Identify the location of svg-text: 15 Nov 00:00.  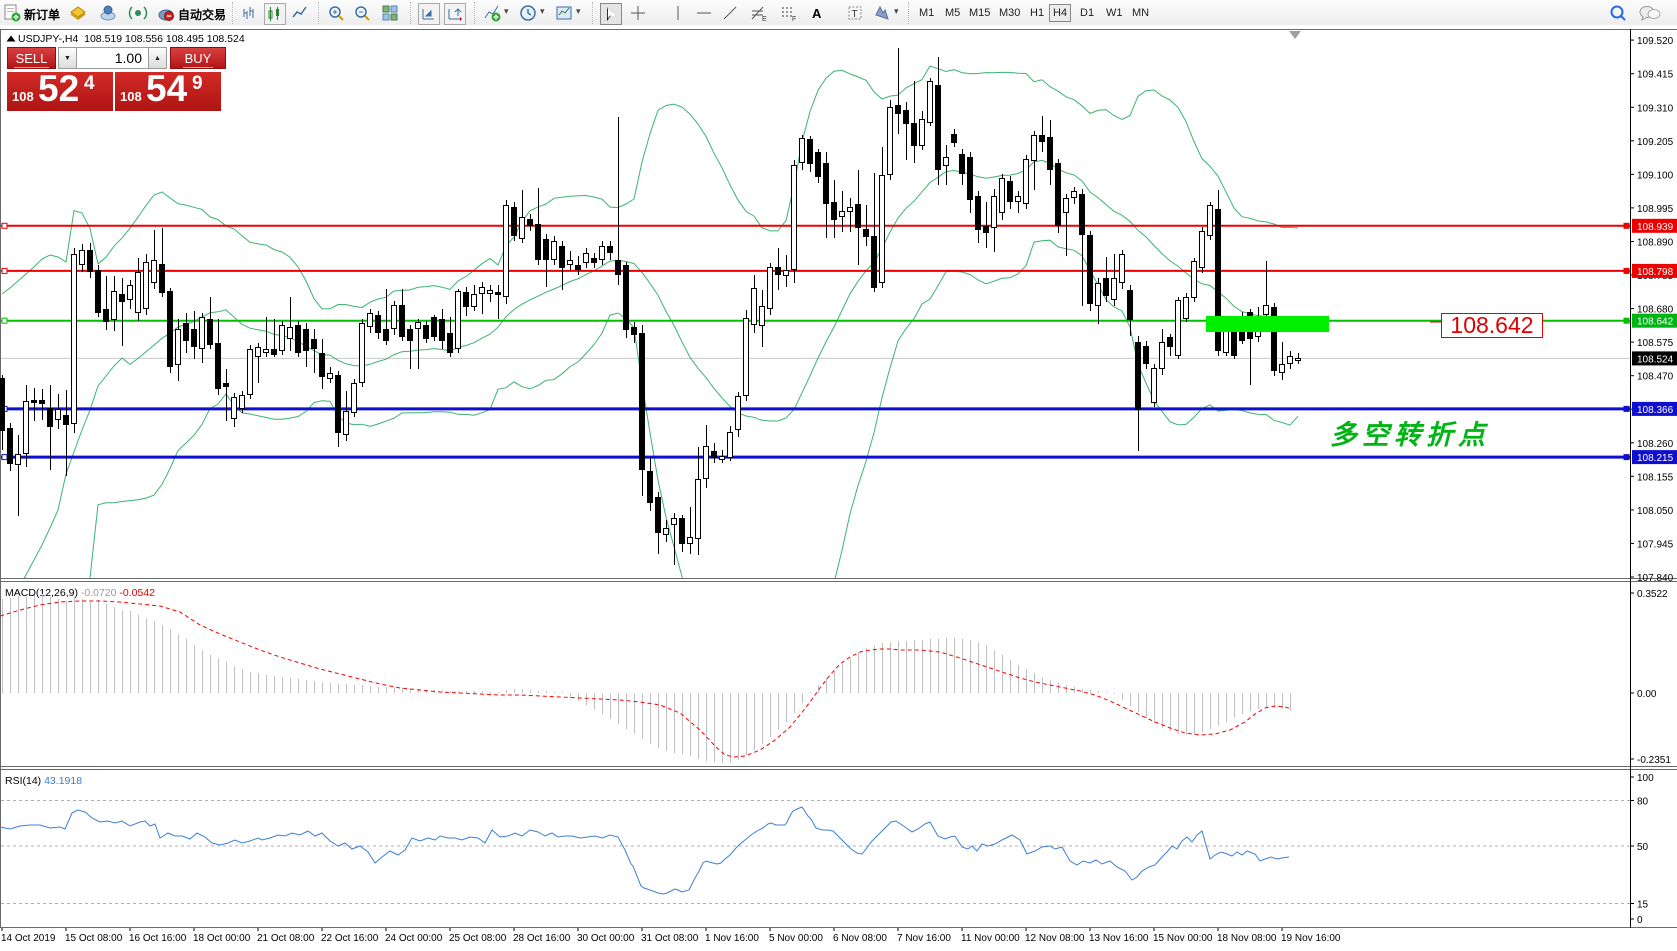
(1183, 938).